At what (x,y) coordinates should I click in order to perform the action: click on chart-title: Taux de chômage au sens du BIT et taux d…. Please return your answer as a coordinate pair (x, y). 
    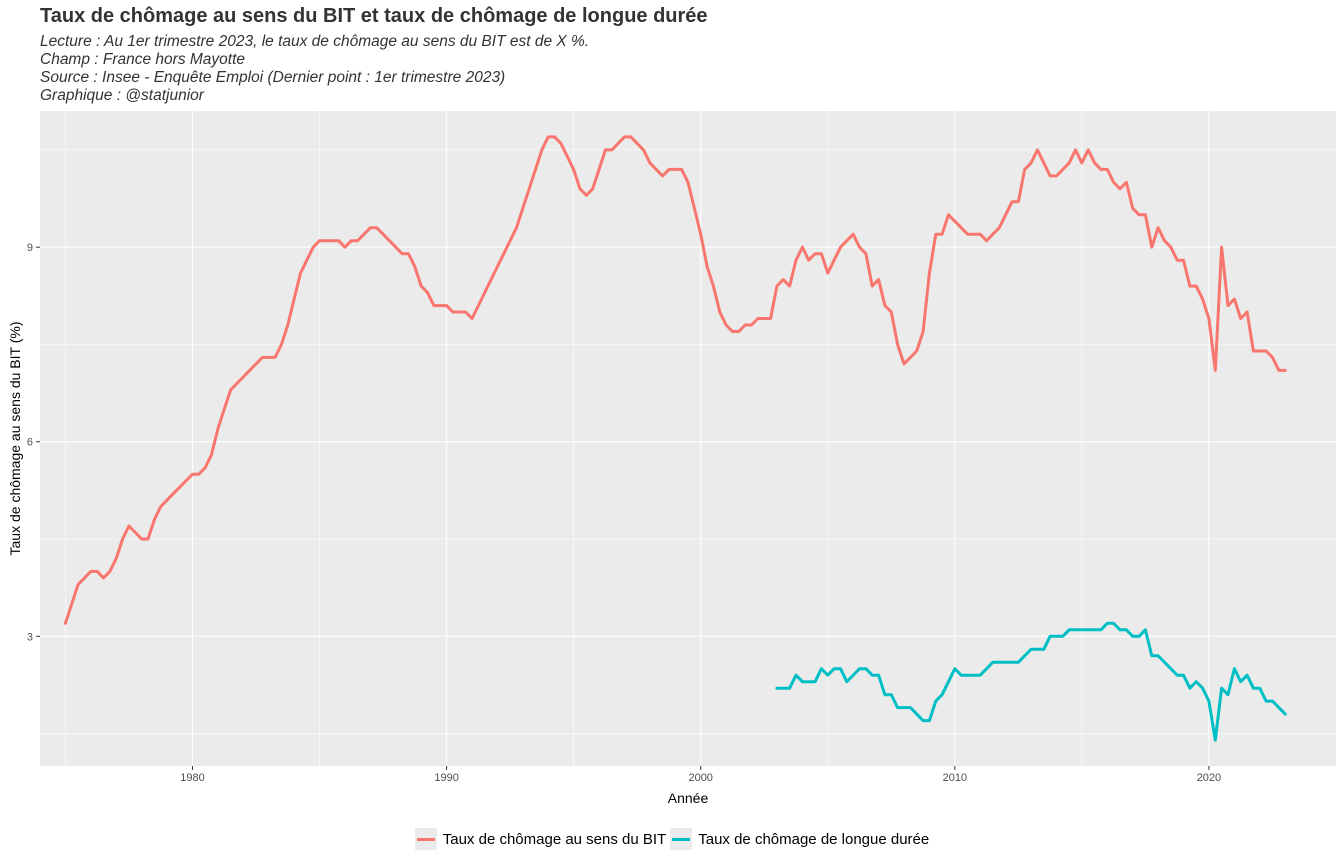
    Looking at the image, I should click on (374, 16).